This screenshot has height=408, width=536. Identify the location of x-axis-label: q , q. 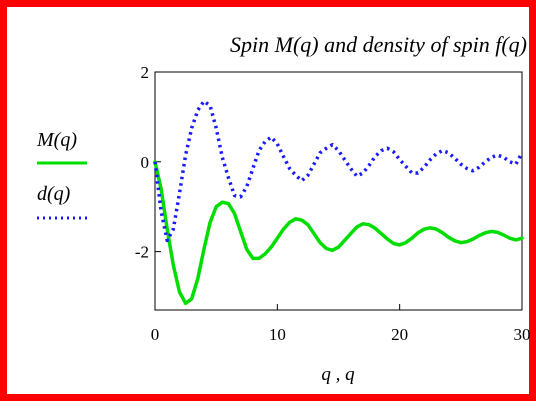
(338, 374).